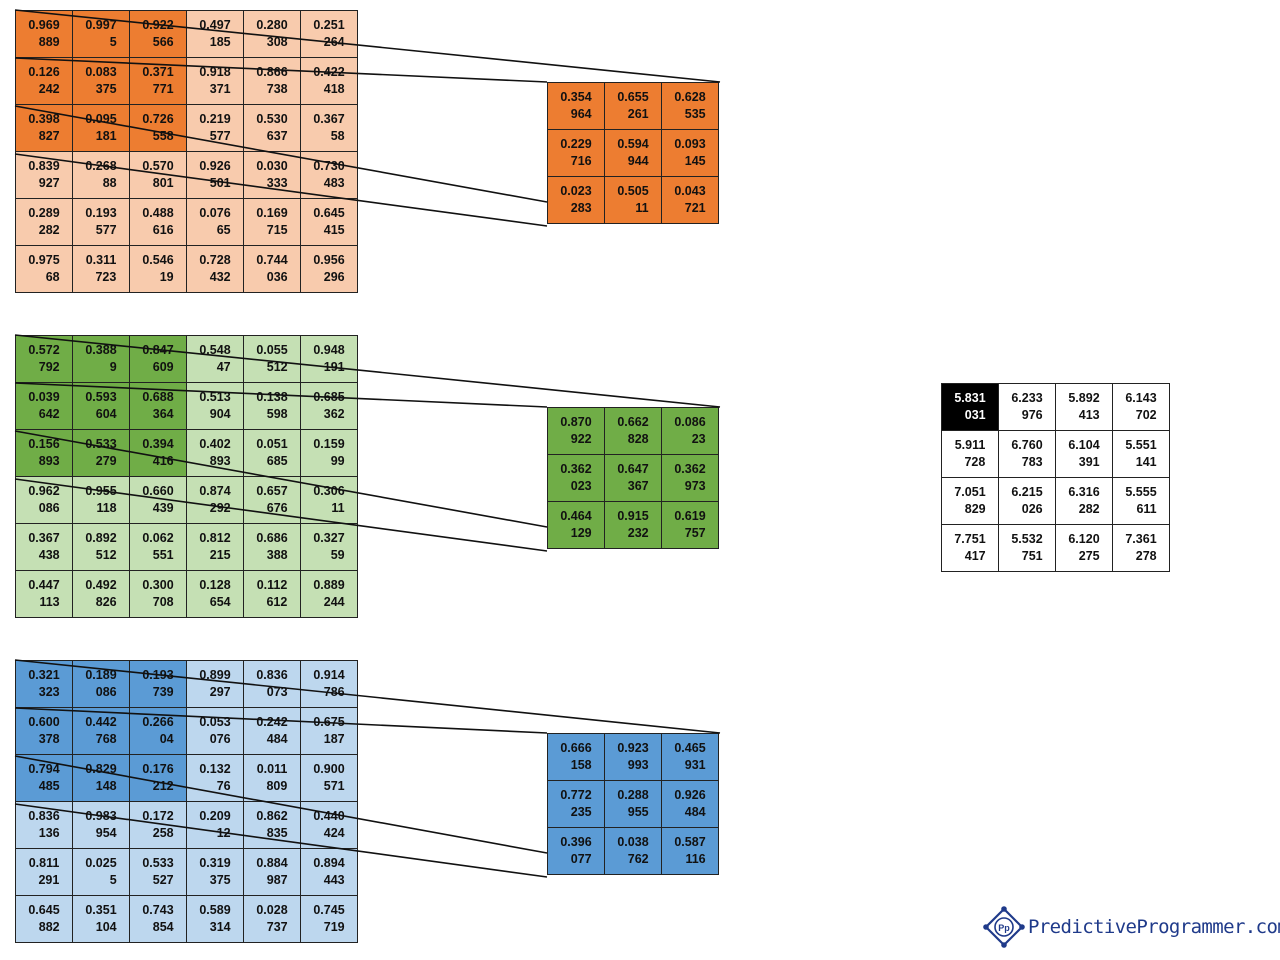 This screenshot has height=960, width=1280. What do you see at coordinates (158, 500) in the screenshot?
I see `input-green-cell: 0.660 439` at bounding box center [158, 500].